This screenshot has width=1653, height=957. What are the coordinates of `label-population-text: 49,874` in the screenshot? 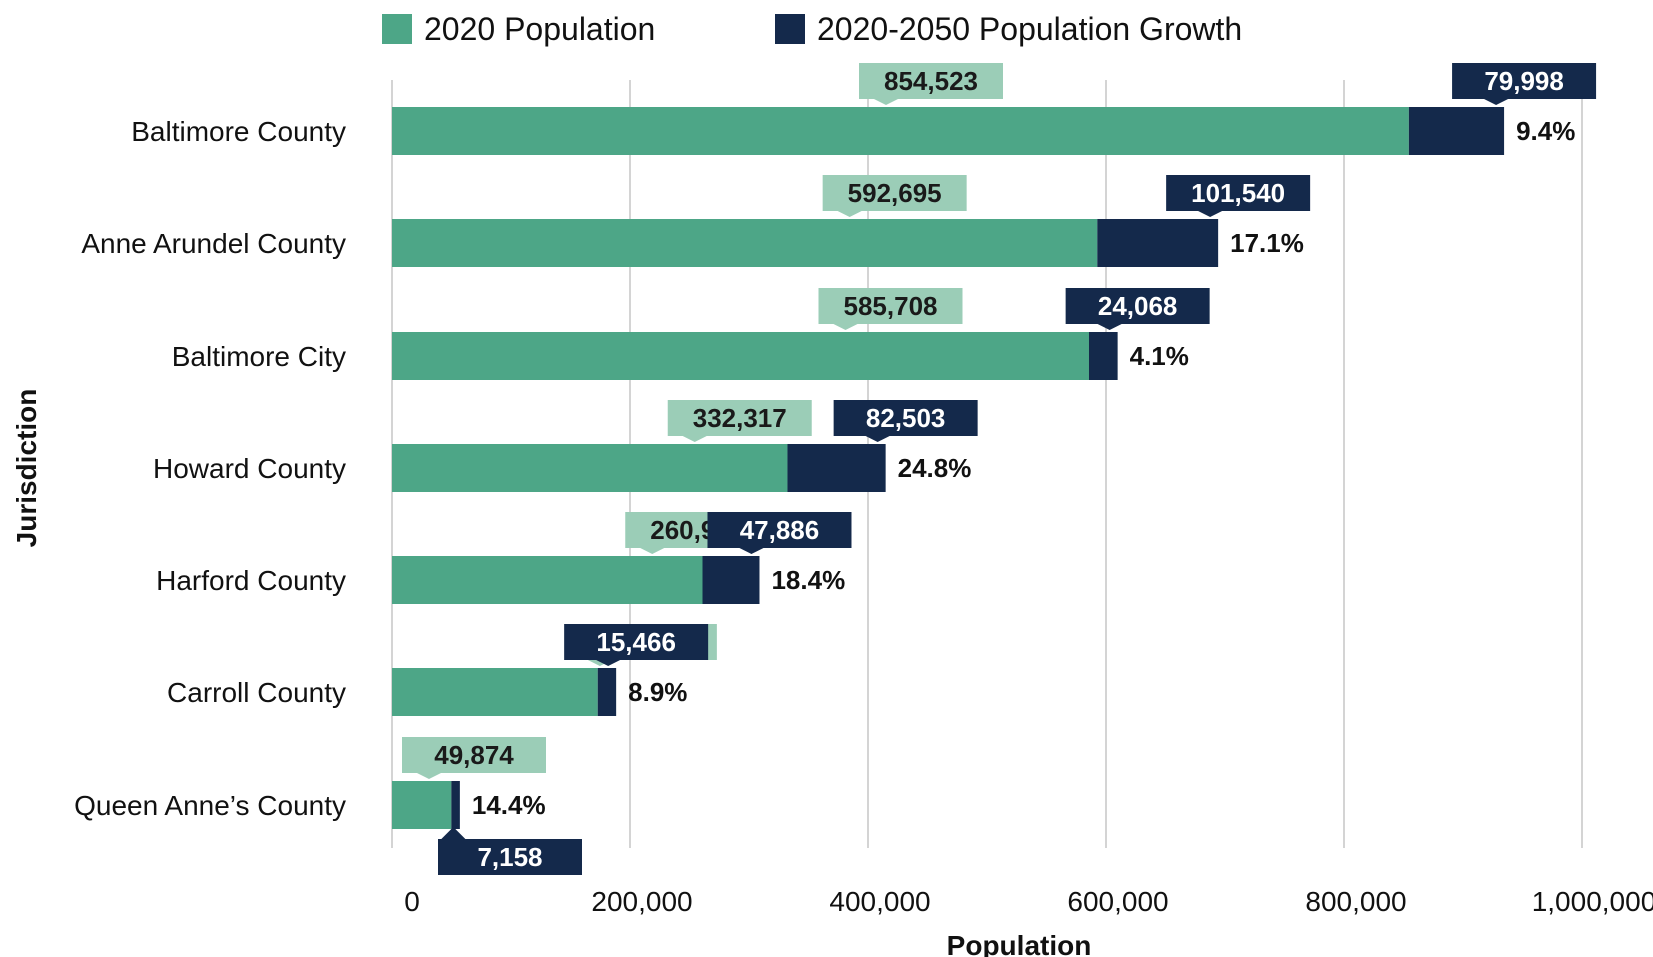 It's located at (474, 755).